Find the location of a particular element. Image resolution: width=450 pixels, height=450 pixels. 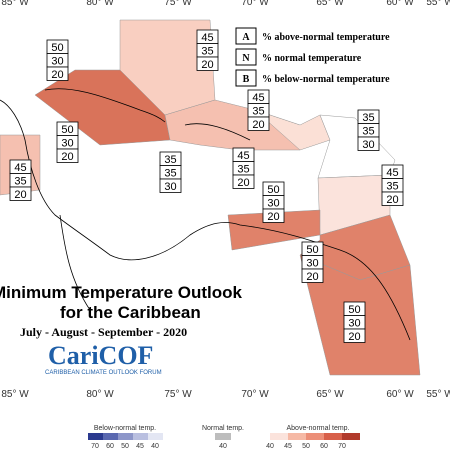

legend-text: % normal temperature is located at coordinates (312, 58).